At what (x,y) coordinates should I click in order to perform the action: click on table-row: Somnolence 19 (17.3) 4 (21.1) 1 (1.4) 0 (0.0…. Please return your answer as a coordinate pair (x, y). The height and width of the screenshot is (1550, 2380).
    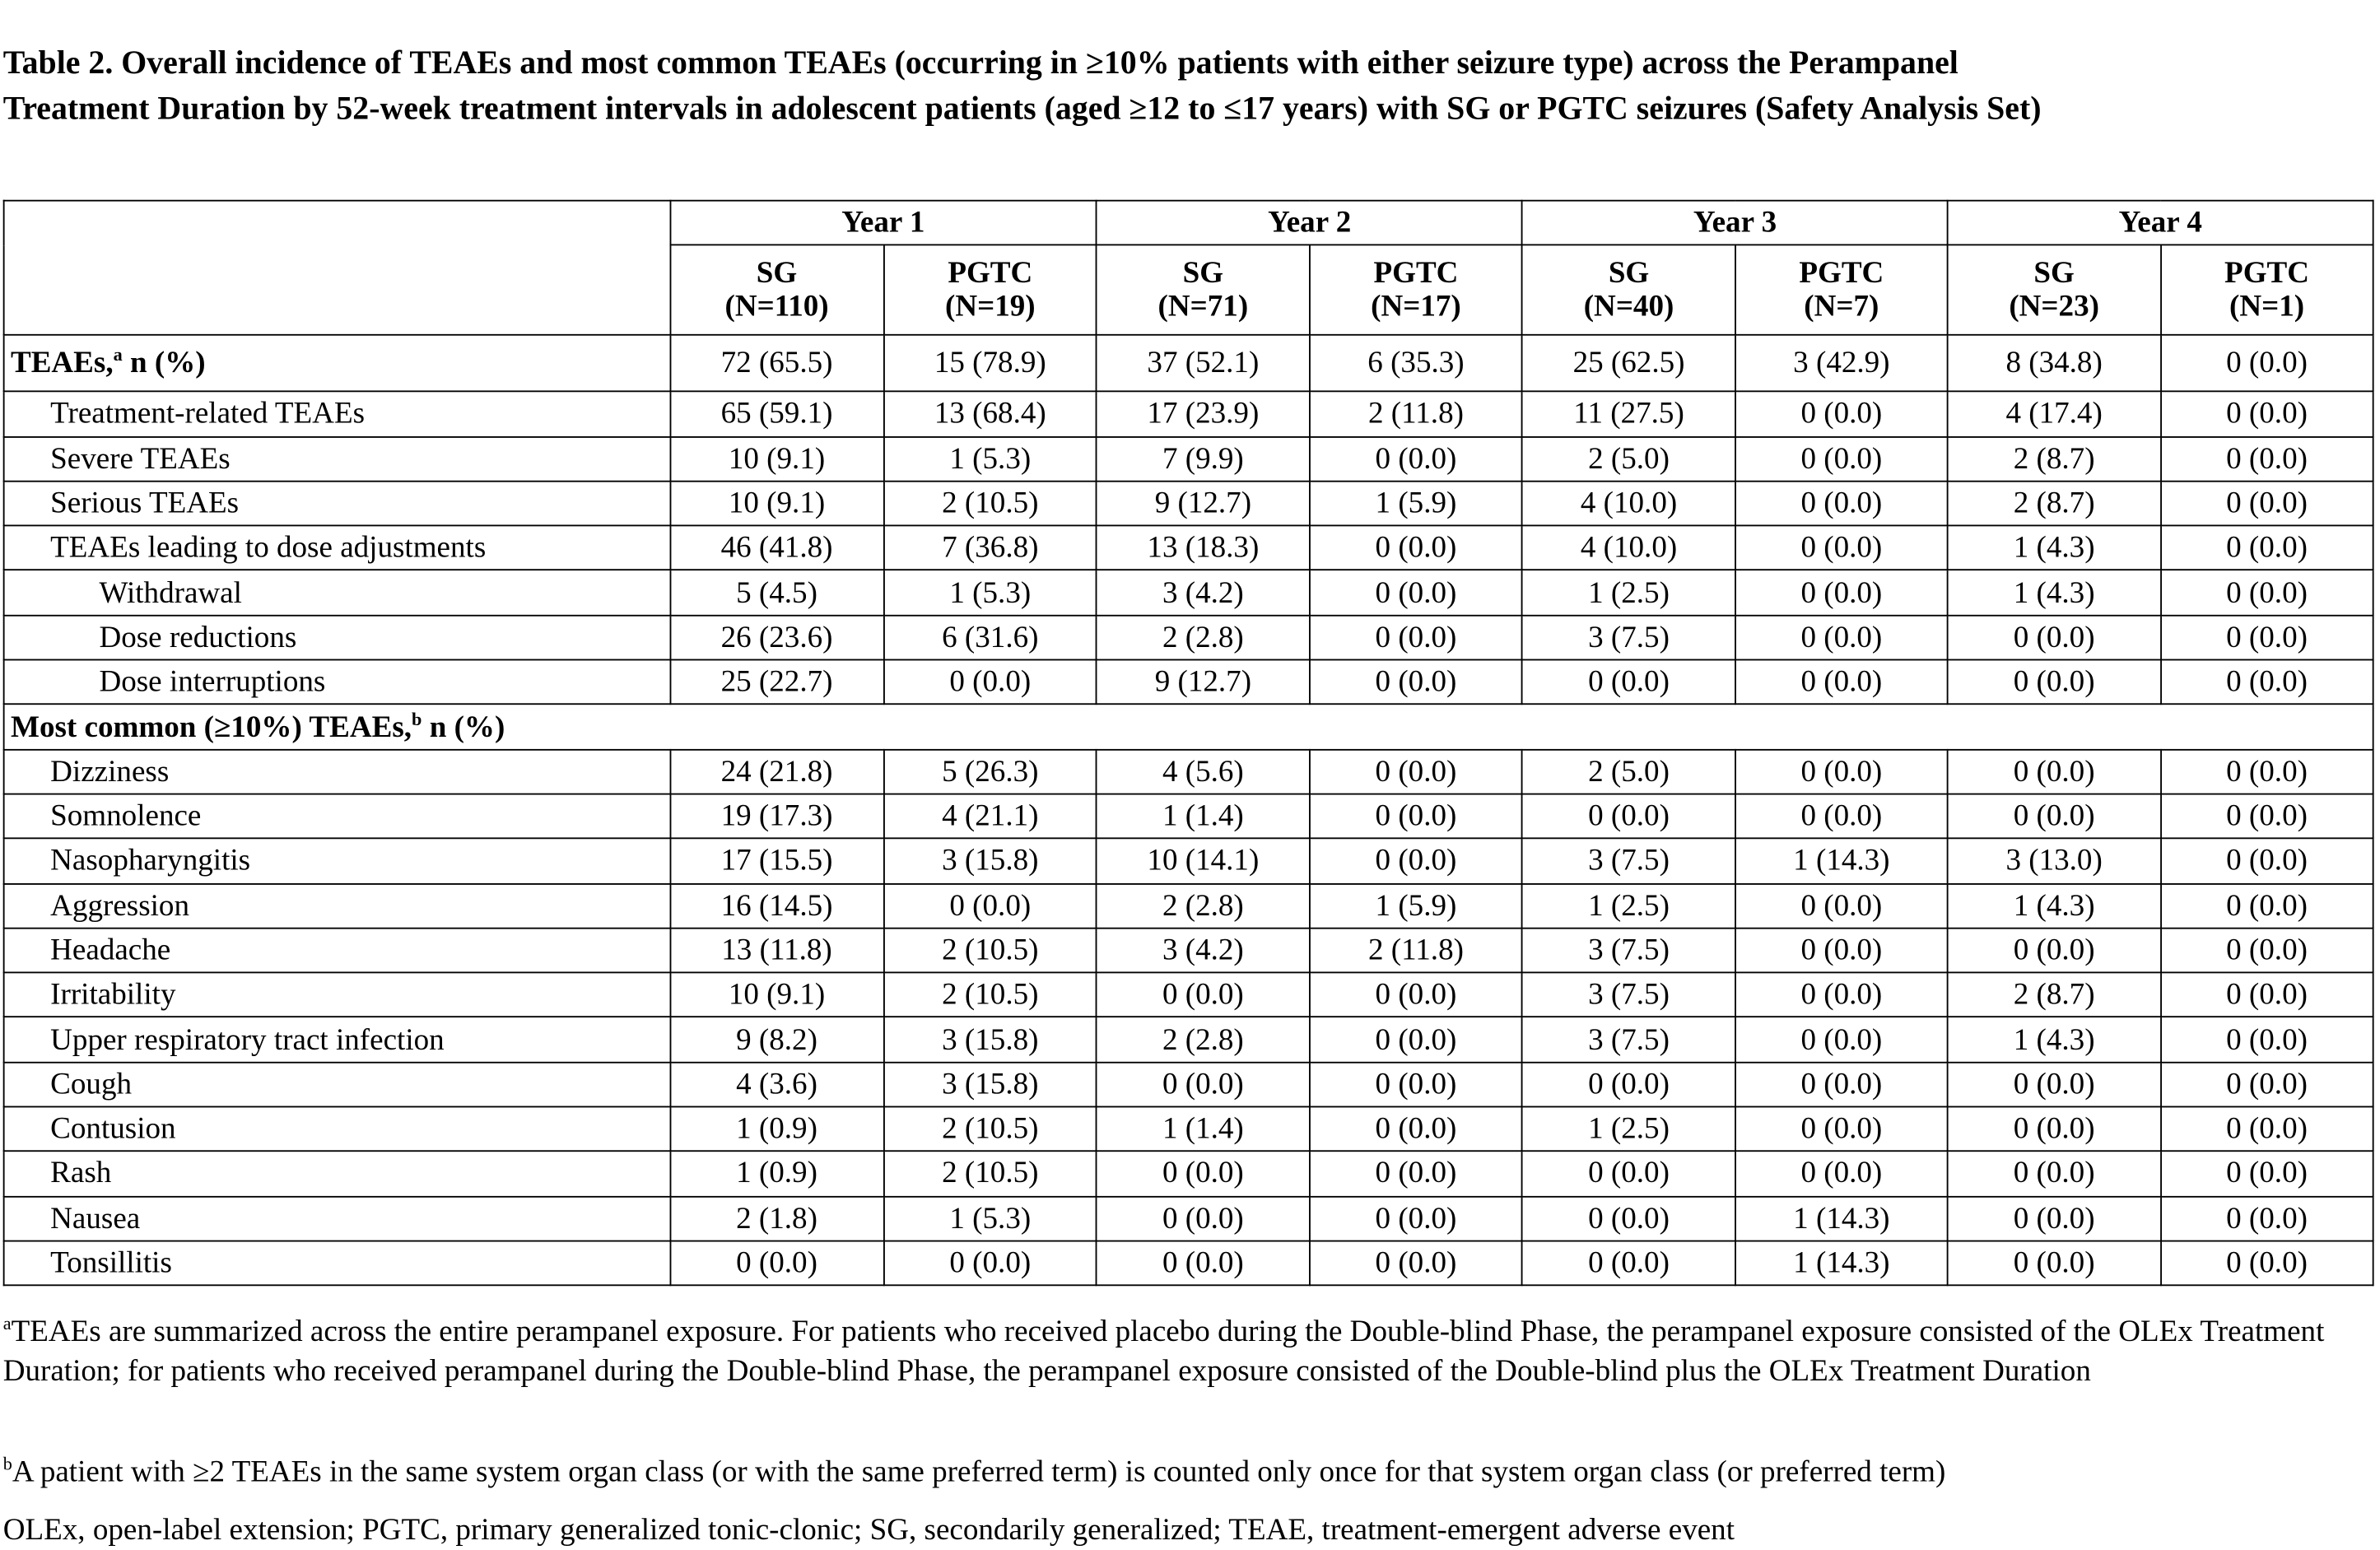
    Looking at the image, I should click on (1188, 816).